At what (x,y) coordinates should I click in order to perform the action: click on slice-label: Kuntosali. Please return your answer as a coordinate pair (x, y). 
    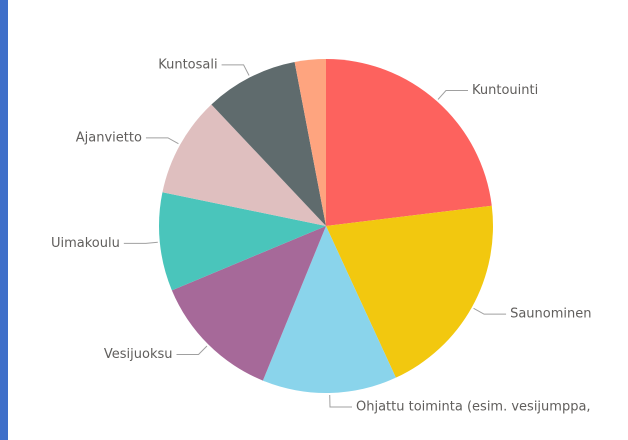
    Looking at the image, I should click on (187, 64).